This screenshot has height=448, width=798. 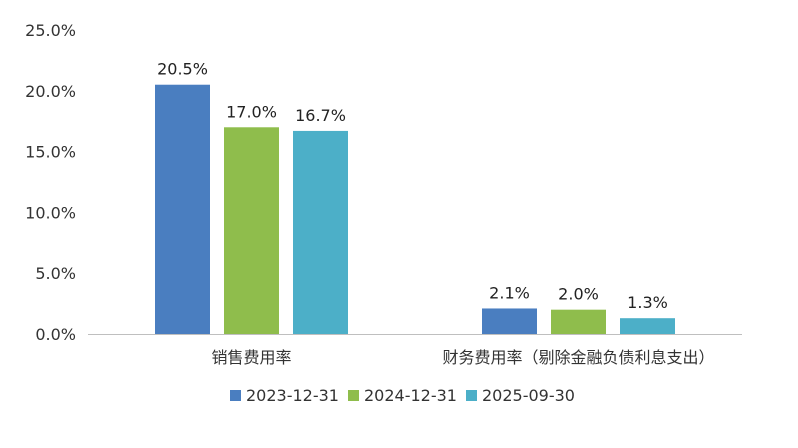 What do you see at coordinates (50, 152) in the screenshot?
I see `y-tick-label-3: 15.0%` at bounding box center [50, 152].